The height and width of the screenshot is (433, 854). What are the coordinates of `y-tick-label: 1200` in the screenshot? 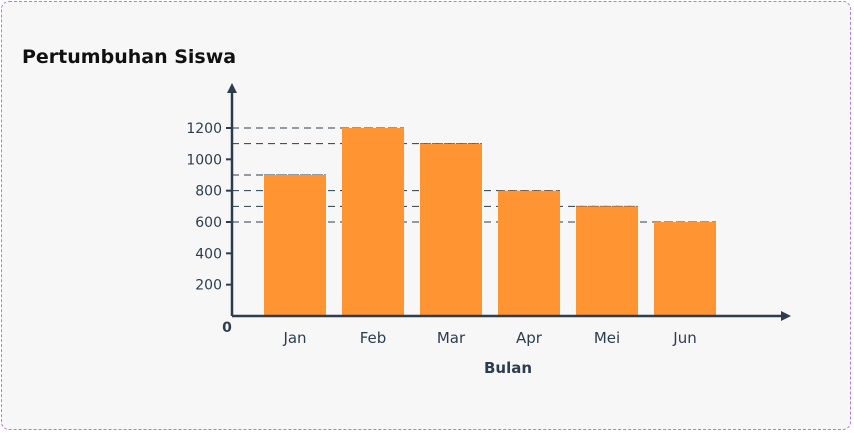 It's located at (204, 129).